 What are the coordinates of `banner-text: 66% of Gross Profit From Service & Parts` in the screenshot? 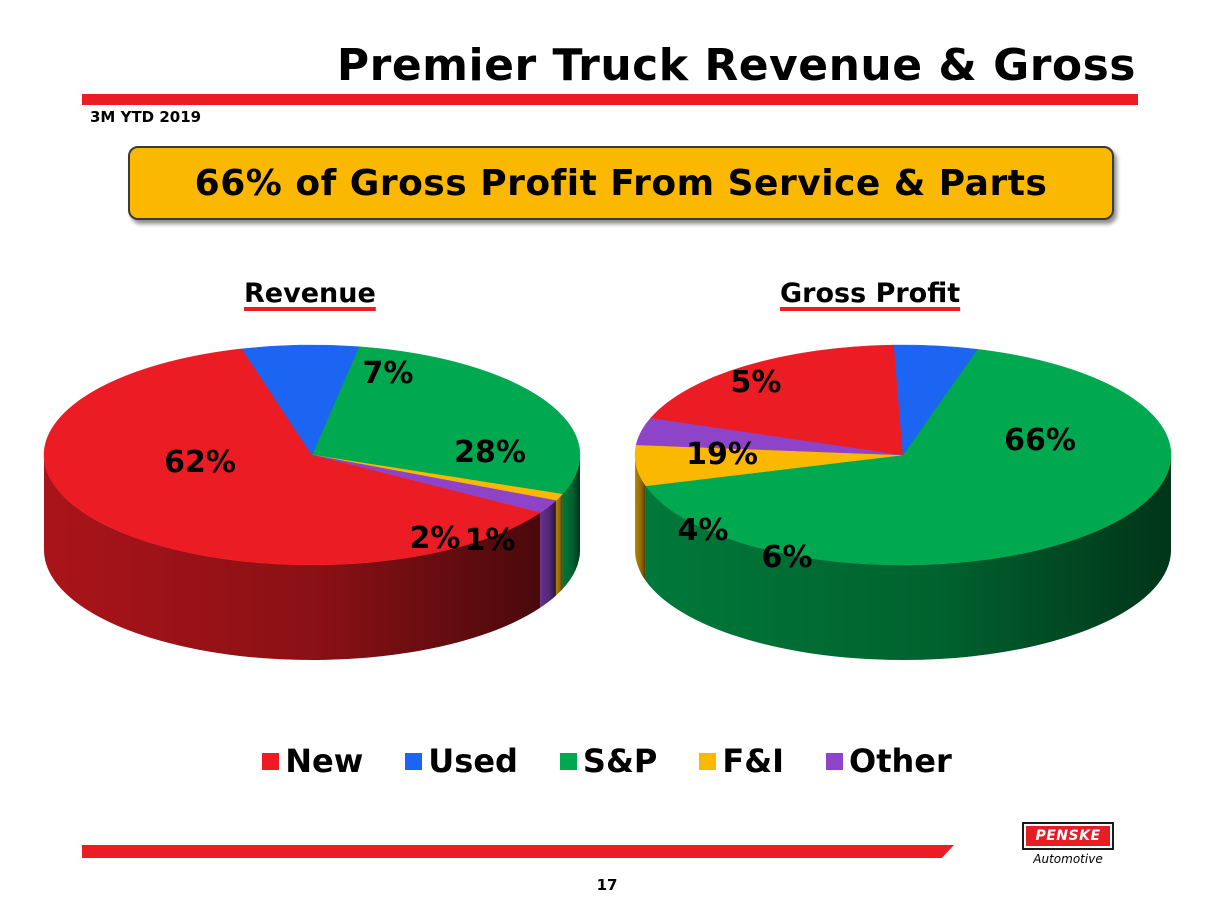 It's located at (621, 183).